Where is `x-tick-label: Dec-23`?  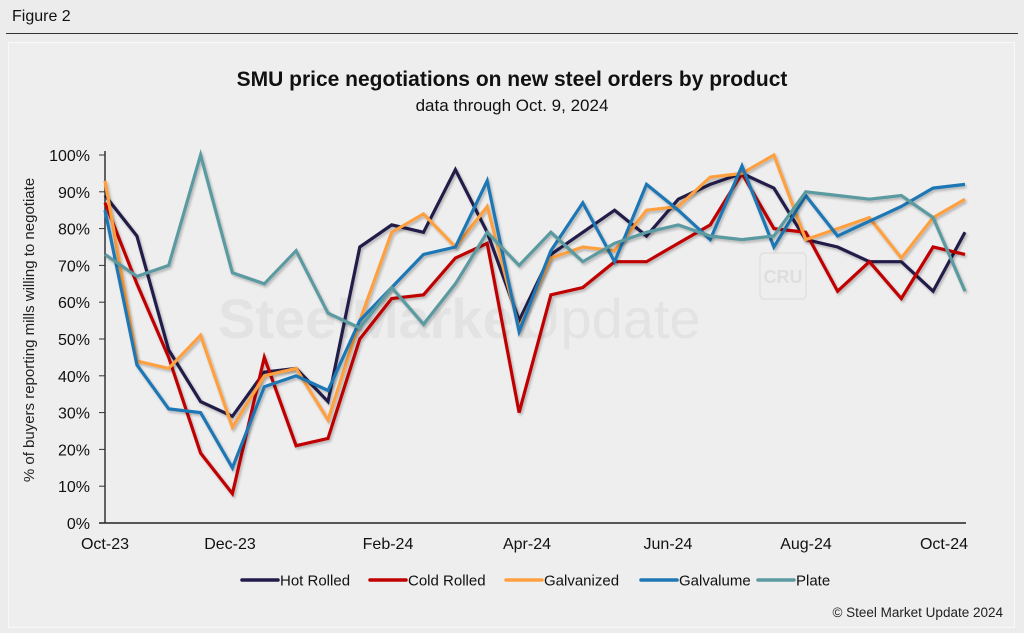 x-tick-label: Dec-23 is located at coordinates (230, 544).